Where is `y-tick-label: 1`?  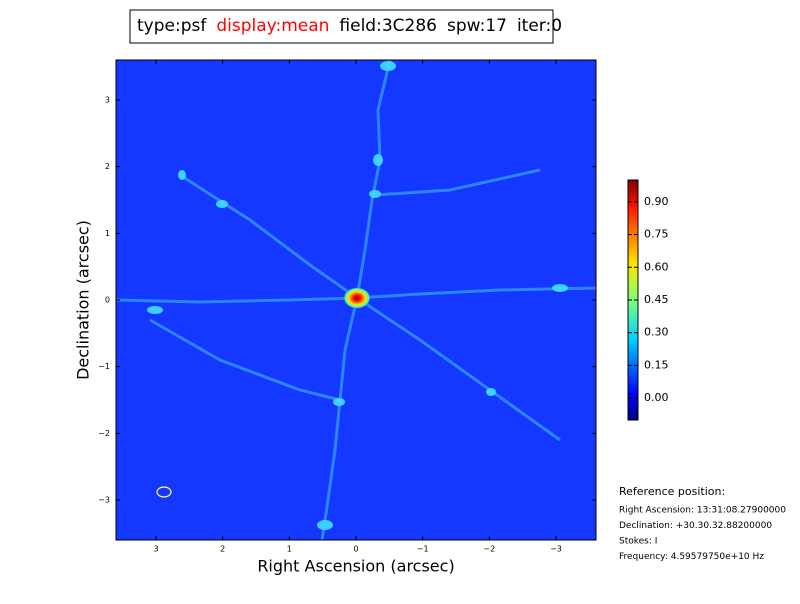
y-tick-label: 1 is located at coordinates (107, 233).